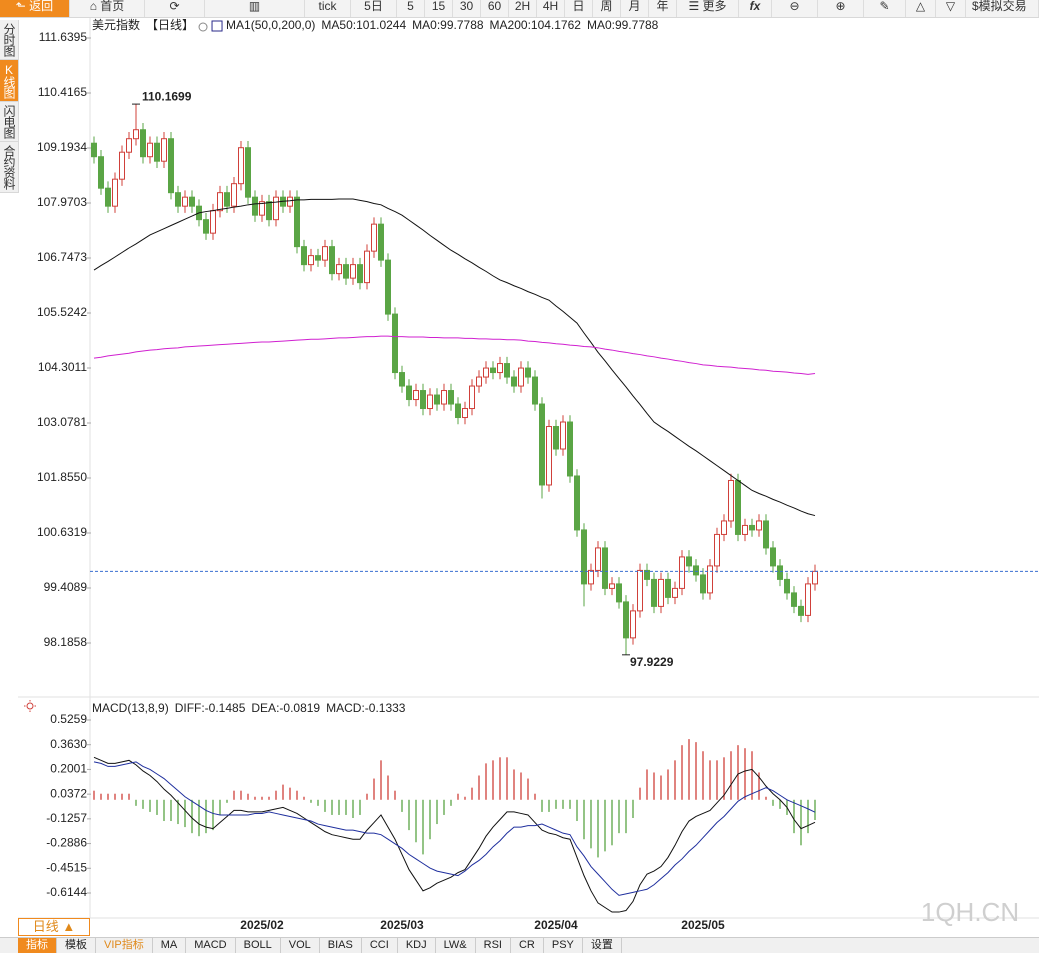 This screenshot has width=1039, height=953. What do you see at coordinates (258, 945) in the screenshot?
I see `indicator-tab: BOLL` at bounding box center [258, 945].